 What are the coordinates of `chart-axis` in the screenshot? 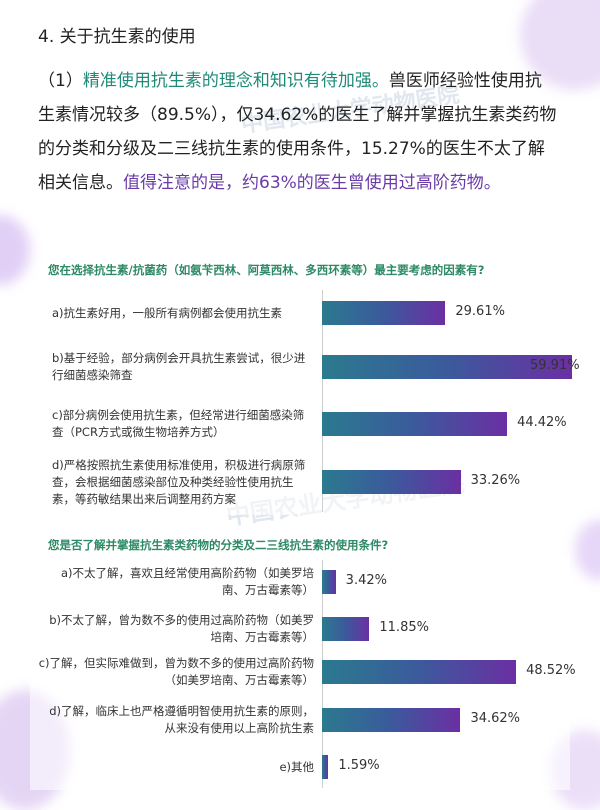 It's located at (322, 401).